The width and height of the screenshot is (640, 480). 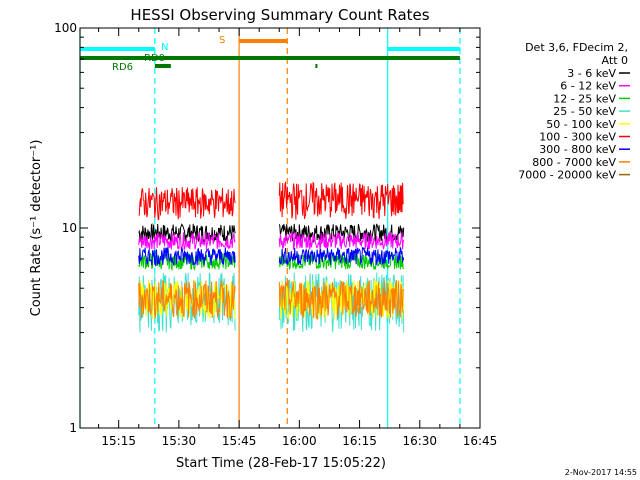 I want to click on flag-label-rd6: RD6, so click(x=122, y=67).